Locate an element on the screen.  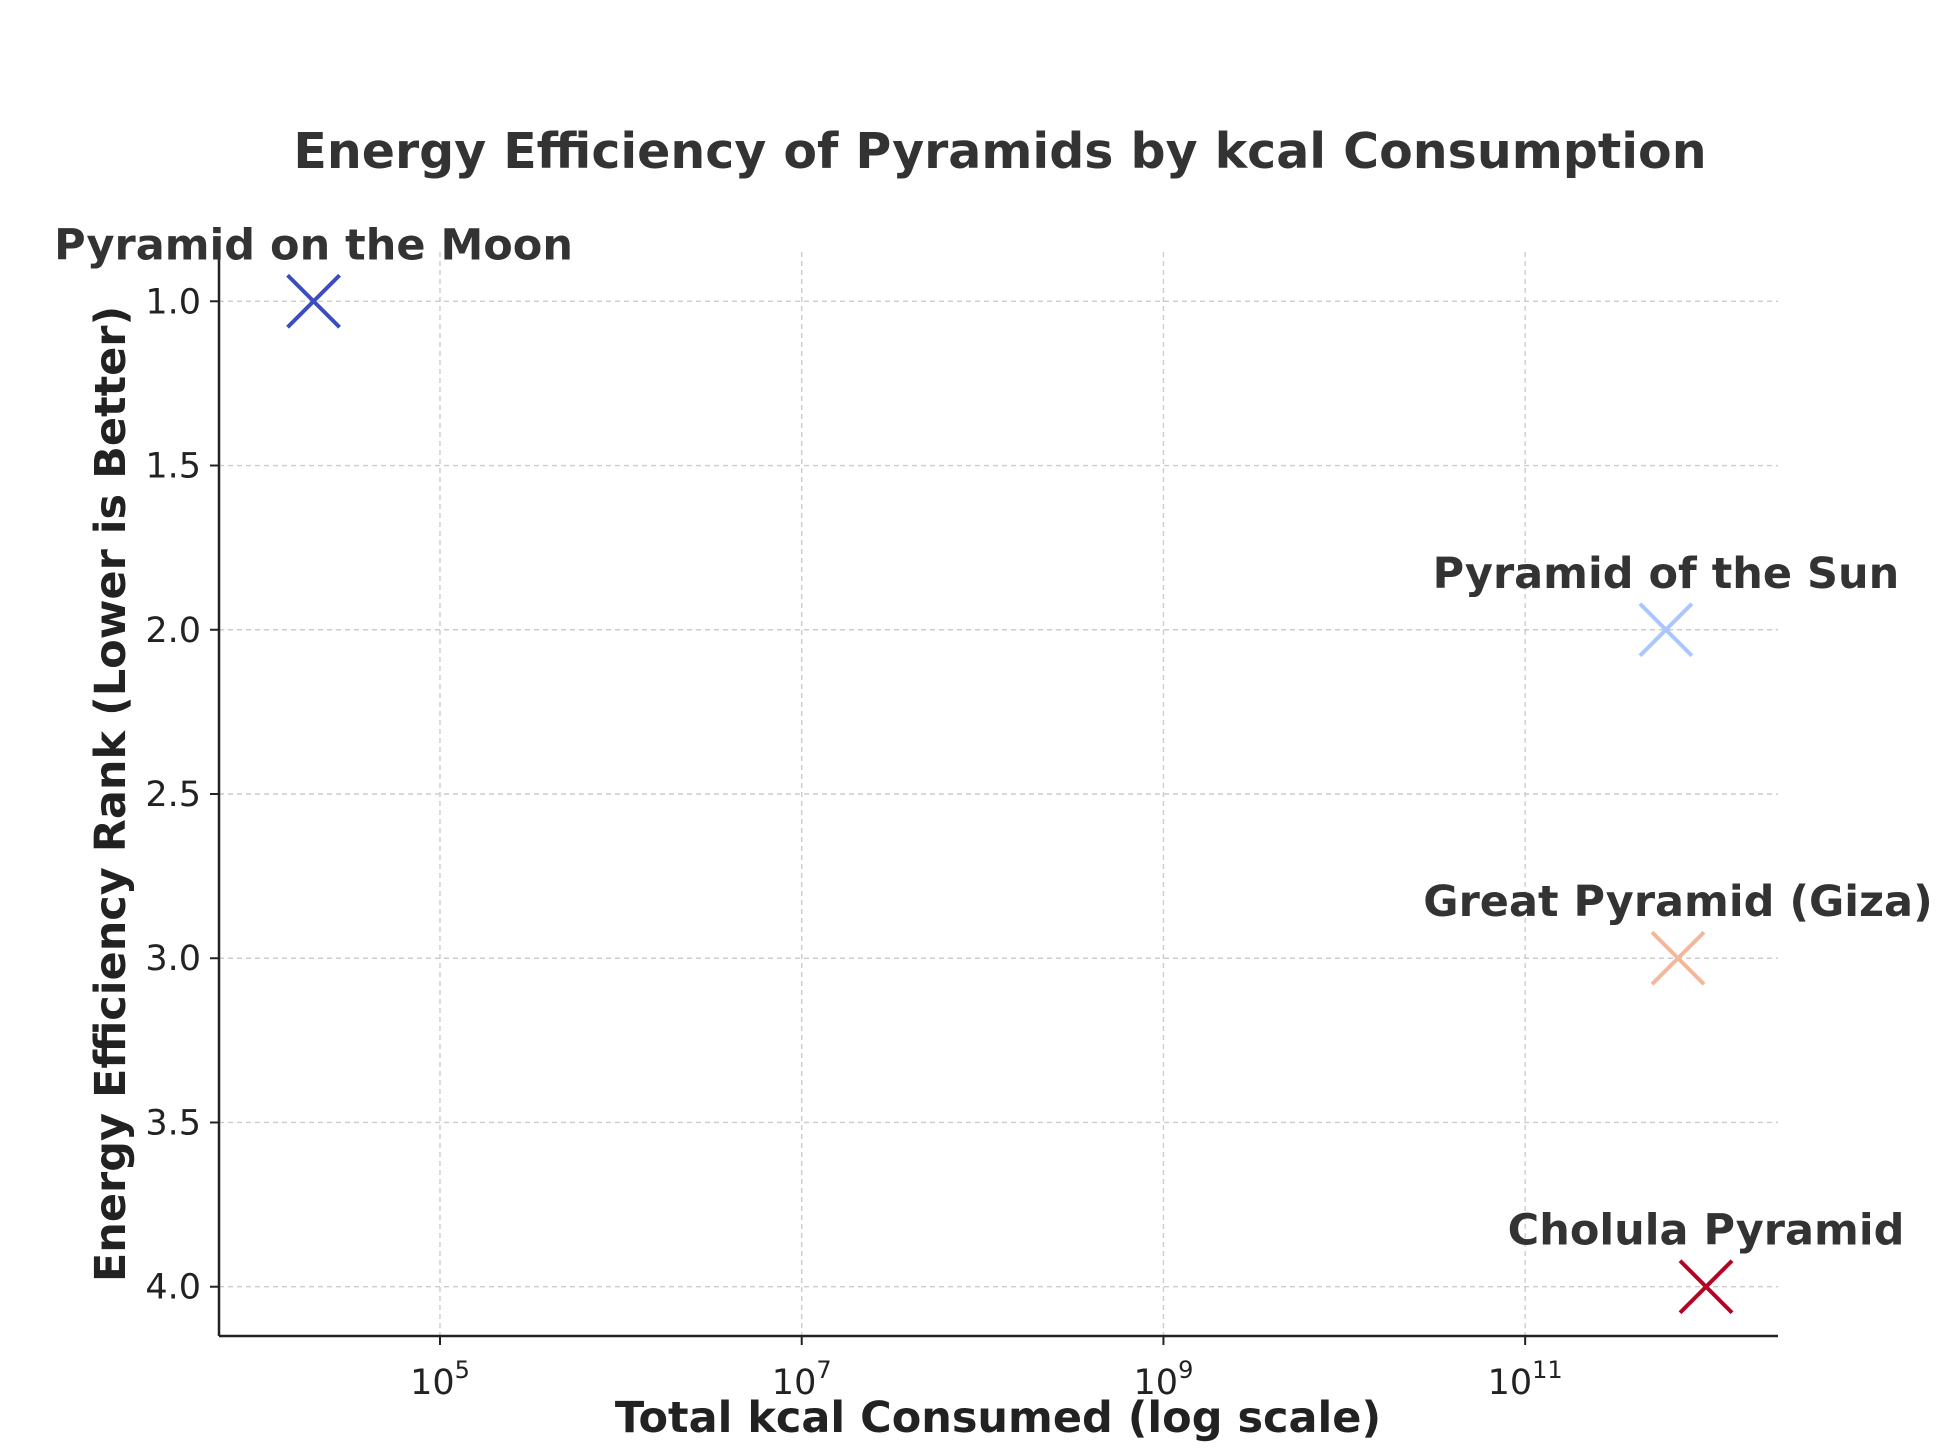
y-tick-label: 3.0 is located at coordinates (173, 959).